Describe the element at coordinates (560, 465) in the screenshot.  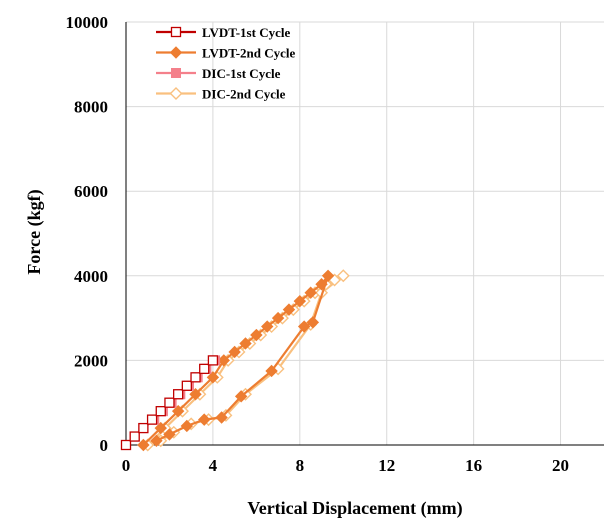
I see `x-tick-label: 20` at that location.